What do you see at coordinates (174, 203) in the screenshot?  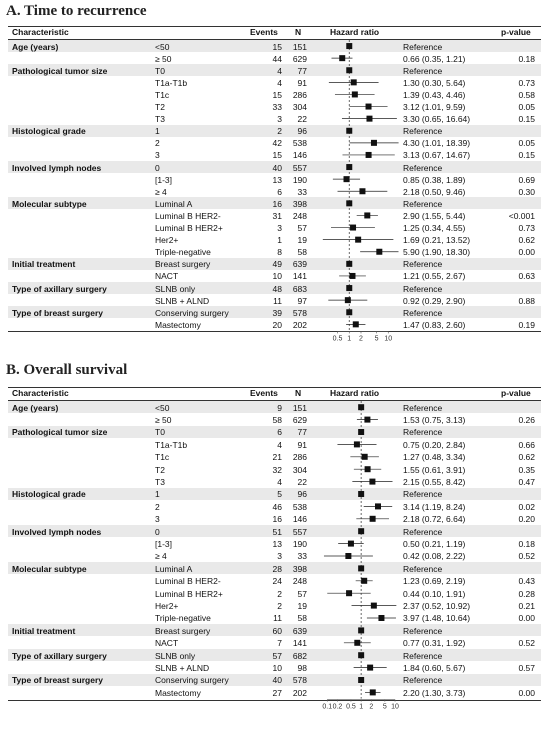 I see `row-level: Luminal A` at bounding box center [174, 203].